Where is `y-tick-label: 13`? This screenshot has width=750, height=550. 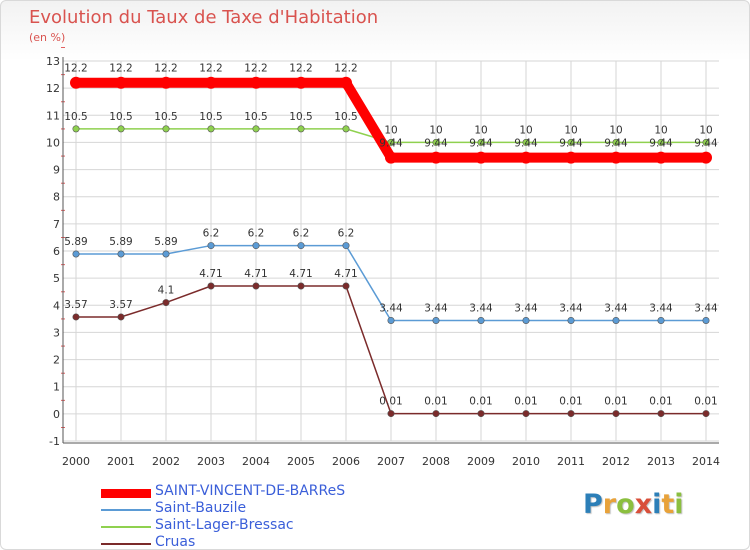 y-tick-label: 13 is located at coordinates (53, 61).